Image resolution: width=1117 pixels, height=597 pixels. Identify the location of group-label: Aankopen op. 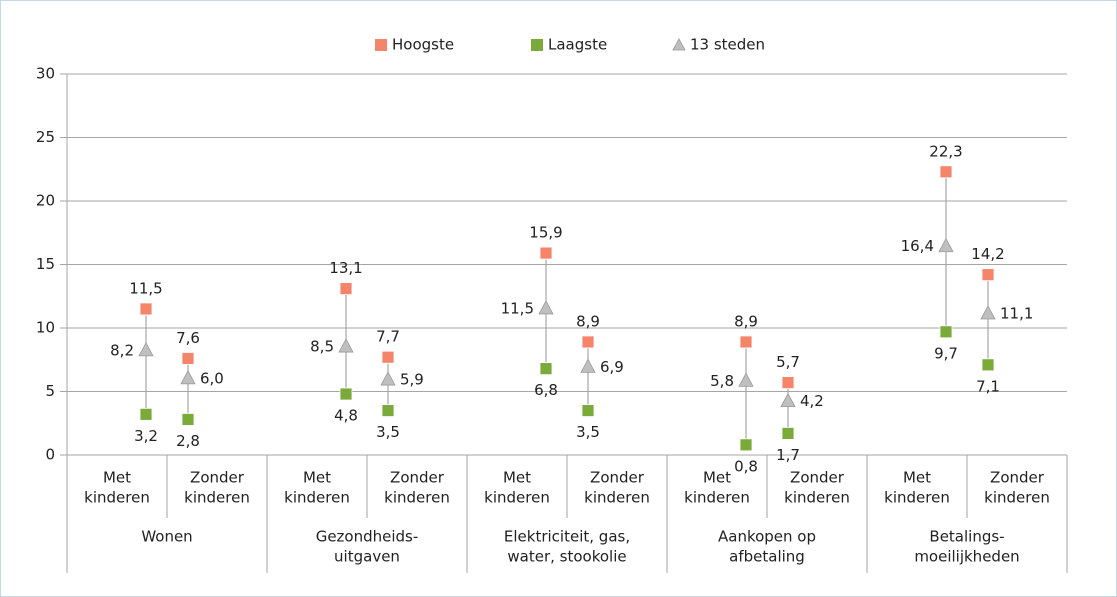
(767, 537).